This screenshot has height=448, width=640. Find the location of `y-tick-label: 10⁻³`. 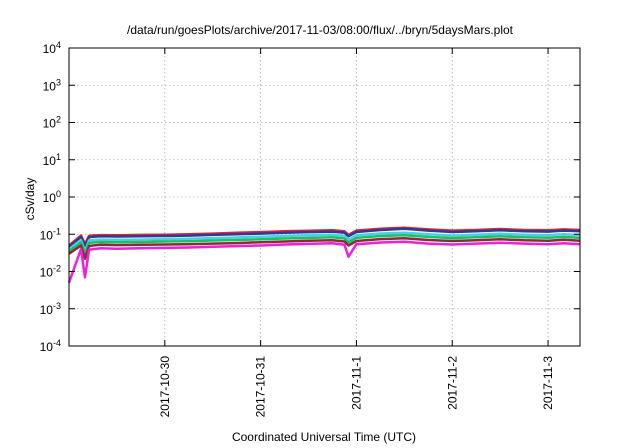

y-tick-label: 10⁻³ is located at coordinates (50, 309).